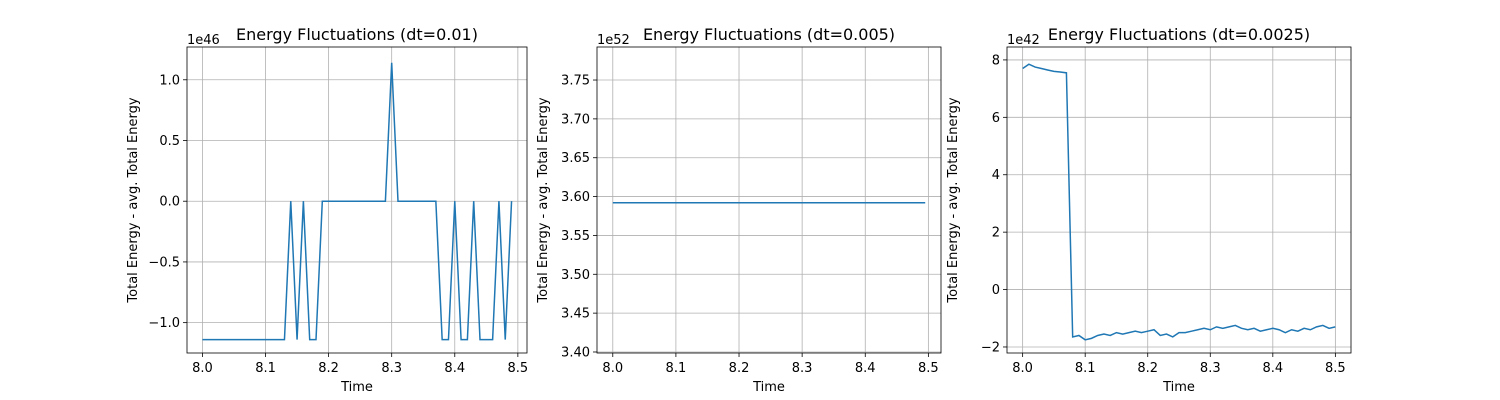 The image size is (1500, 400). I want to click on offset-text: 1e42, so click(1023, 40).